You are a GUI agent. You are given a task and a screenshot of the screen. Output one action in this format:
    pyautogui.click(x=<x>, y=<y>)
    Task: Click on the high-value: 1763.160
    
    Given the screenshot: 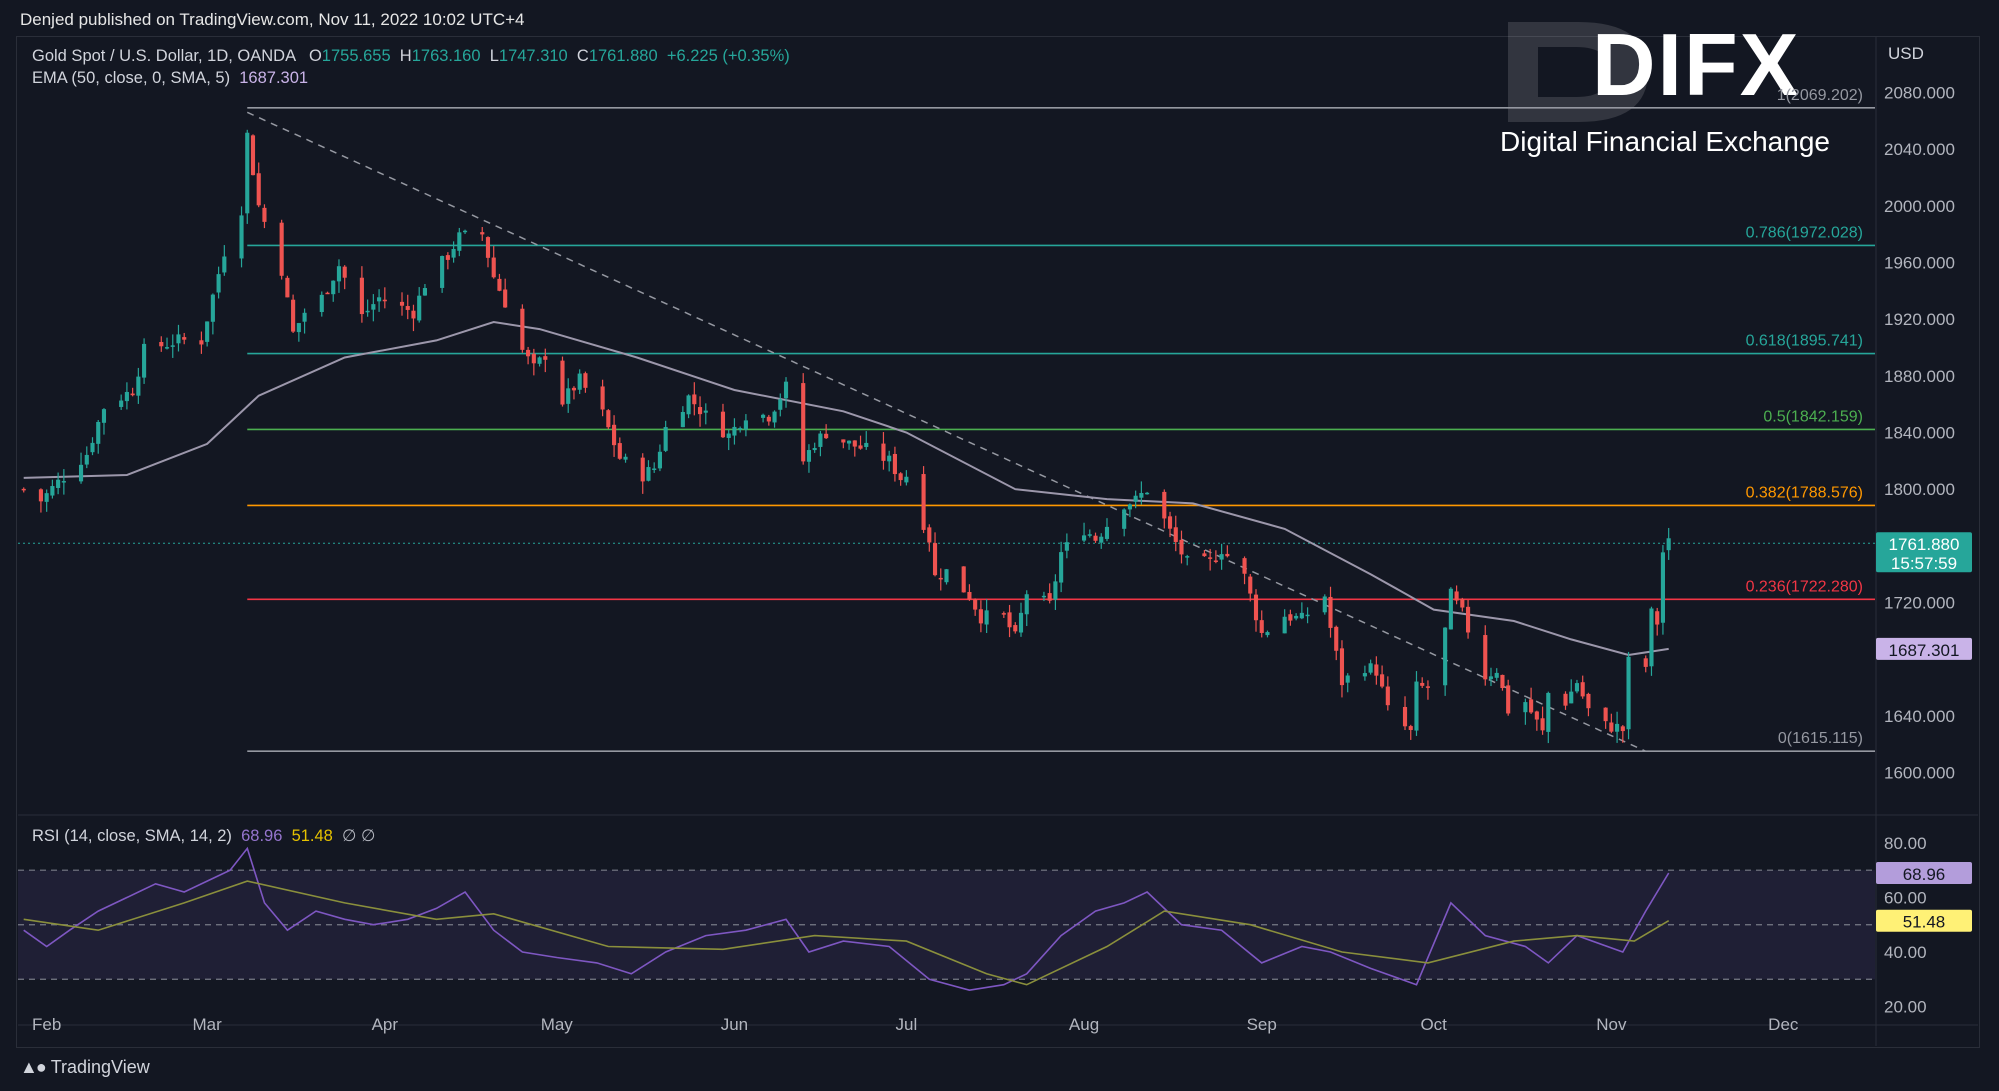 What is the action you would take?
    pyautogui.click(x=446, y=56)
    